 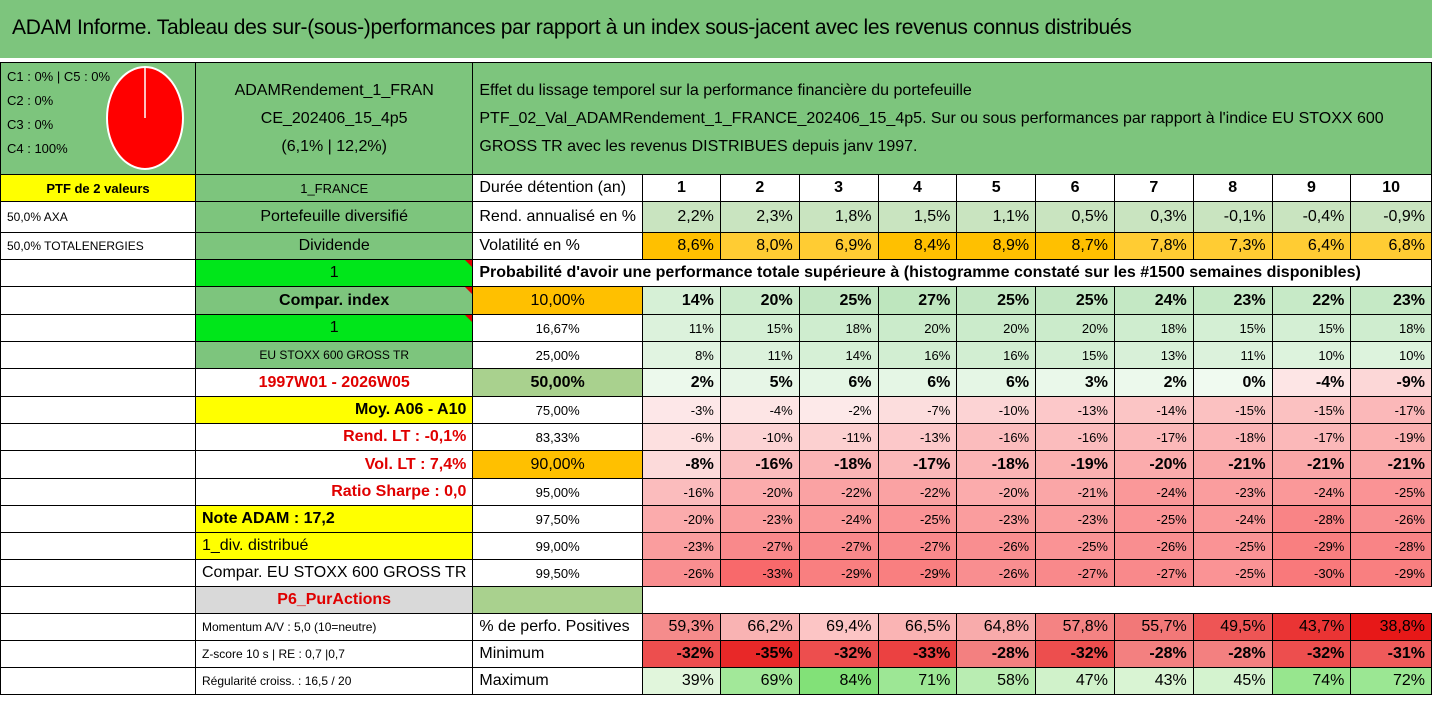 What do you see at coordinates (681, 627) in the screenshot?
I see `pos-value: 59,3%` at bounding box center [681, 627].